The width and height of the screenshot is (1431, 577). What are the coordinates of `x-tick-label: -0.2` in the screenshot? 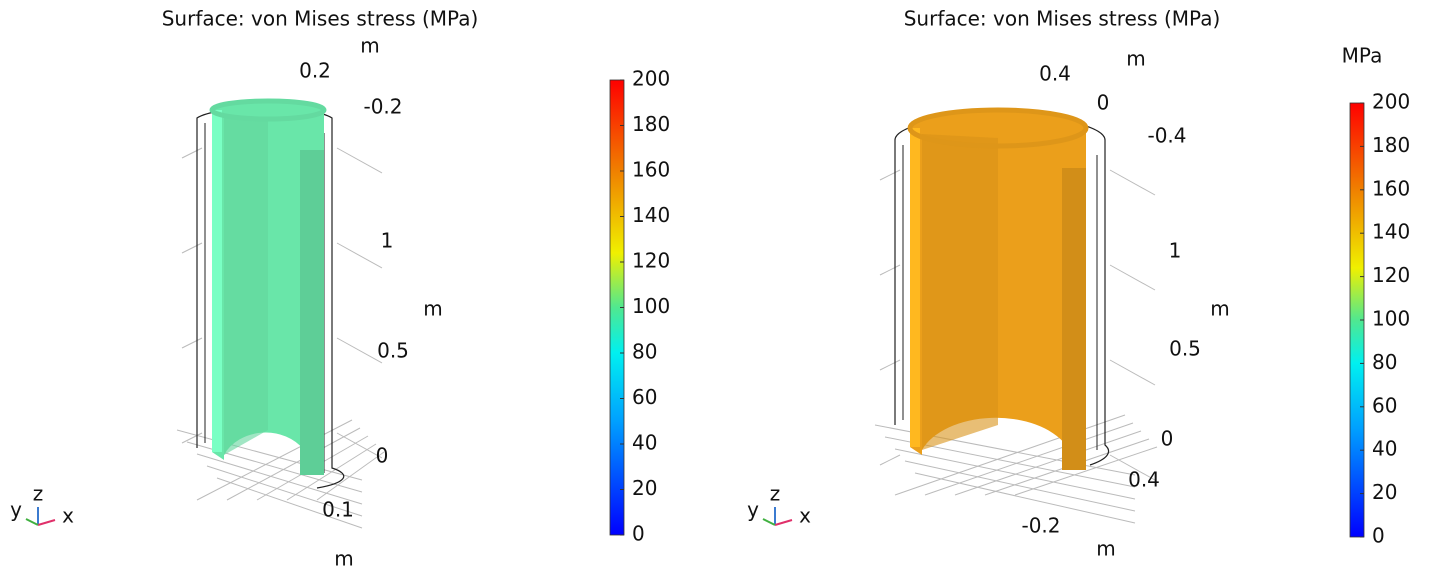 It's located at (1040, 526).